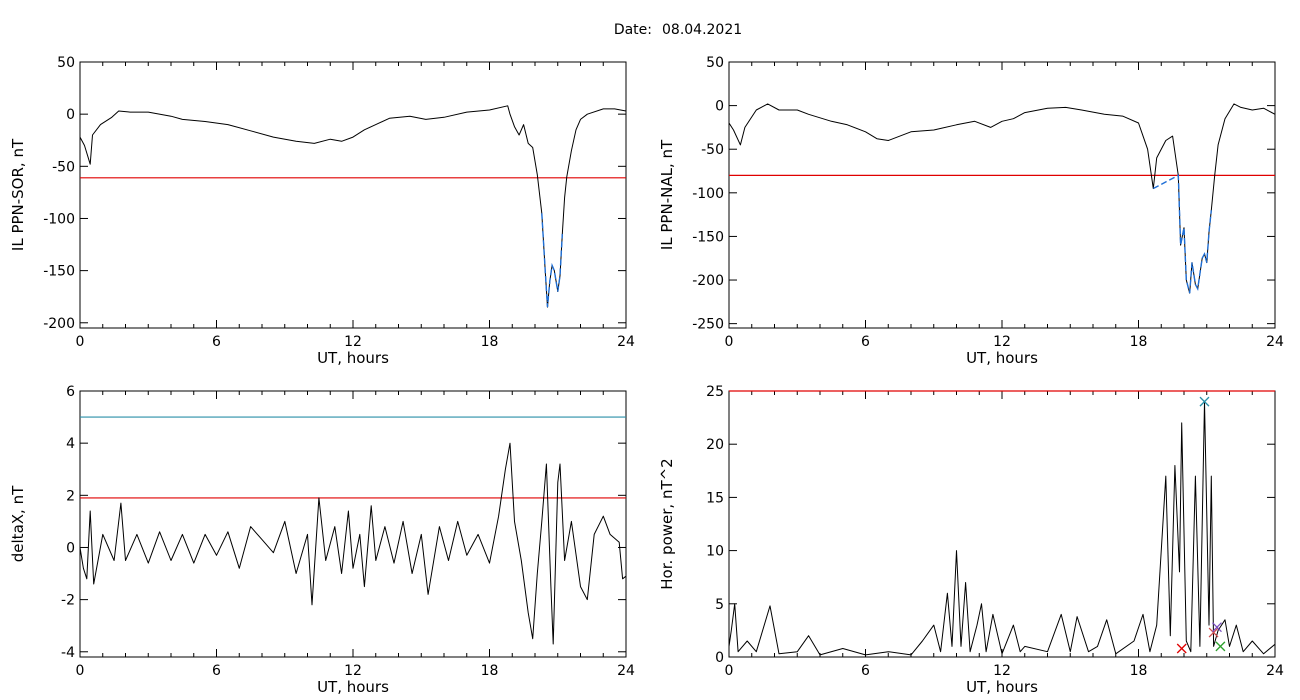 This screenshot has width=1300, height=700. What do you see at coordinates (68, 653) in the screenshot?
I see `y-tick-label: -4` at bounding box center [68, 653].